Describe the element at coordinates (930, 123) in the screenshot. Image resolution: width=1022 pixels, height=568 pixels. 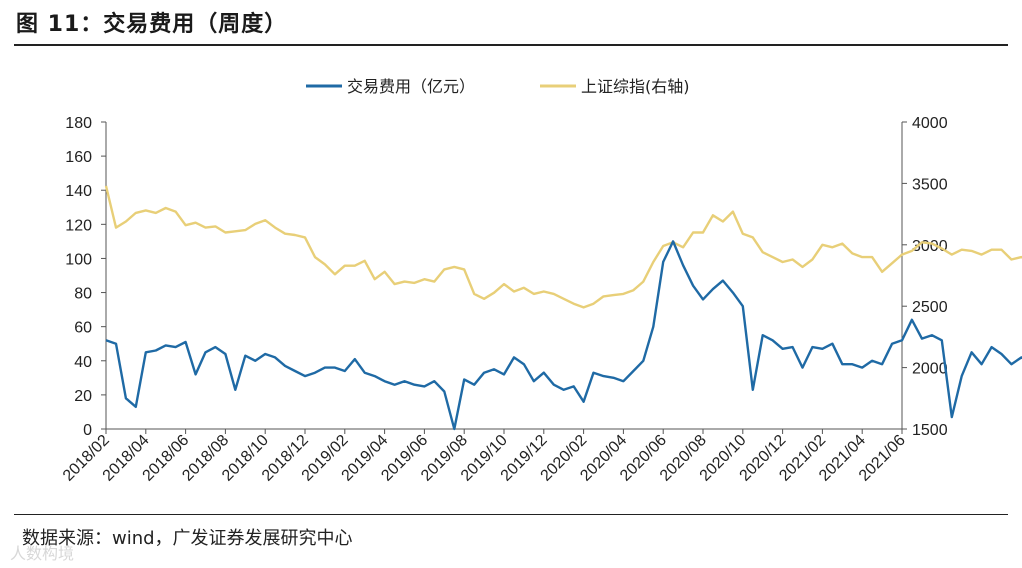
I see `right-axis-tick-label: 4000` at that location.